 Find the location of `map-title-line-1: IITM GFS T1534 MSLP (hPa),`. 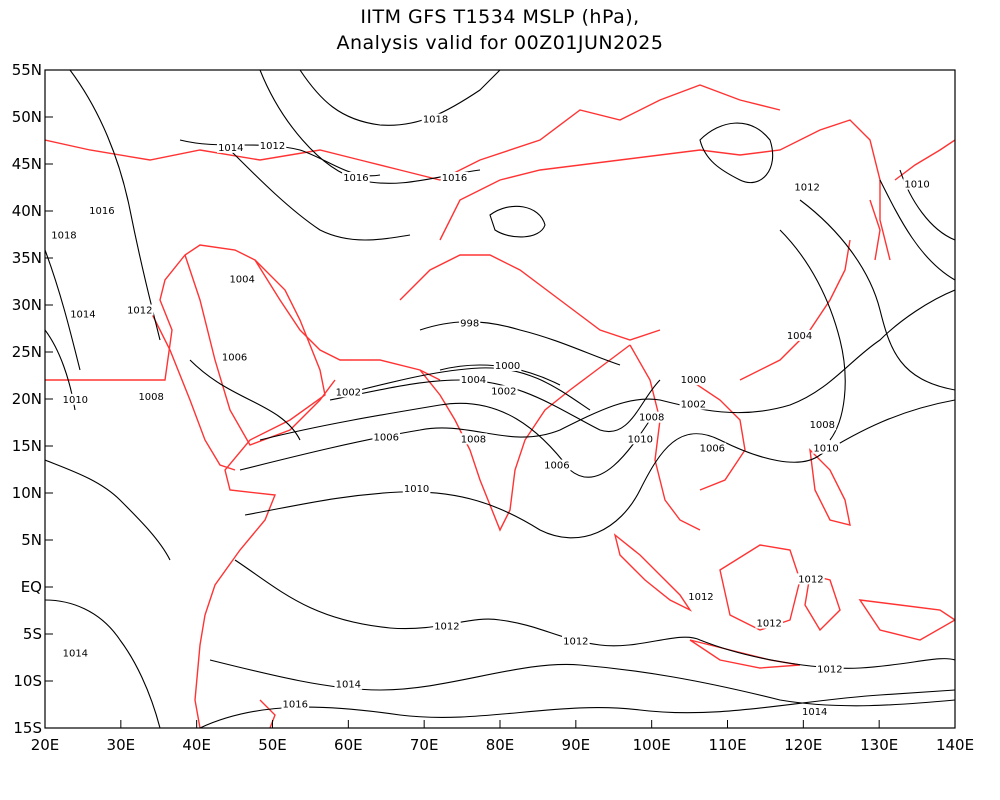

map-title-line-1: IITM GFS T1534 MSLP (hPa), is located at coordinates (500, 17).